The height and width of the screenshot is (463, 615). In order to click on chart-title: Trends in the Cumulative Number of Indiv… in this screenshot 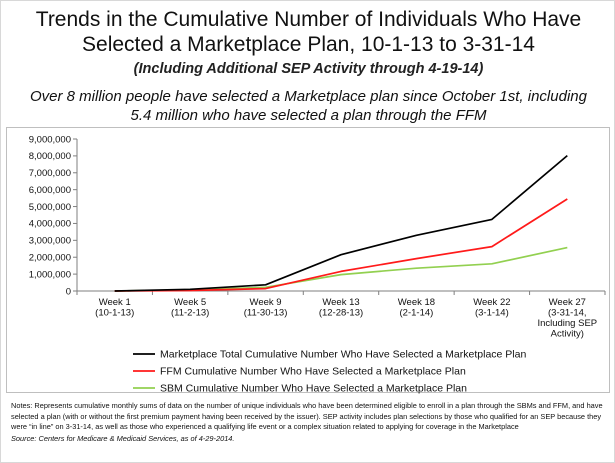, I will do `click(308, 32)`.